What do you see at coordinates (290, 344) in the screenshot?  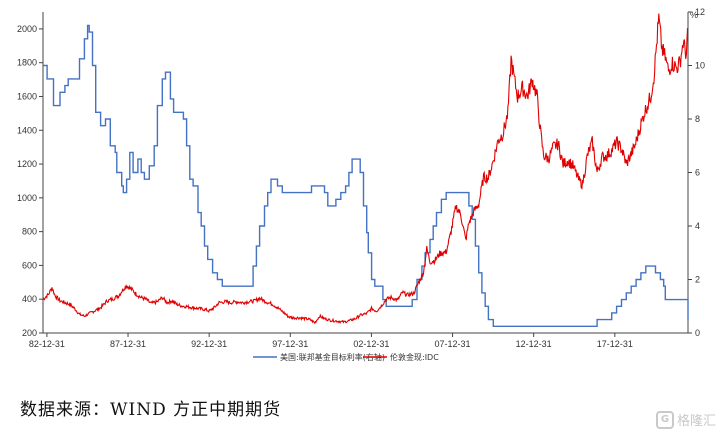 I see `x-axis-tick-label: 97-12-31` at bounding box center [290, 344].